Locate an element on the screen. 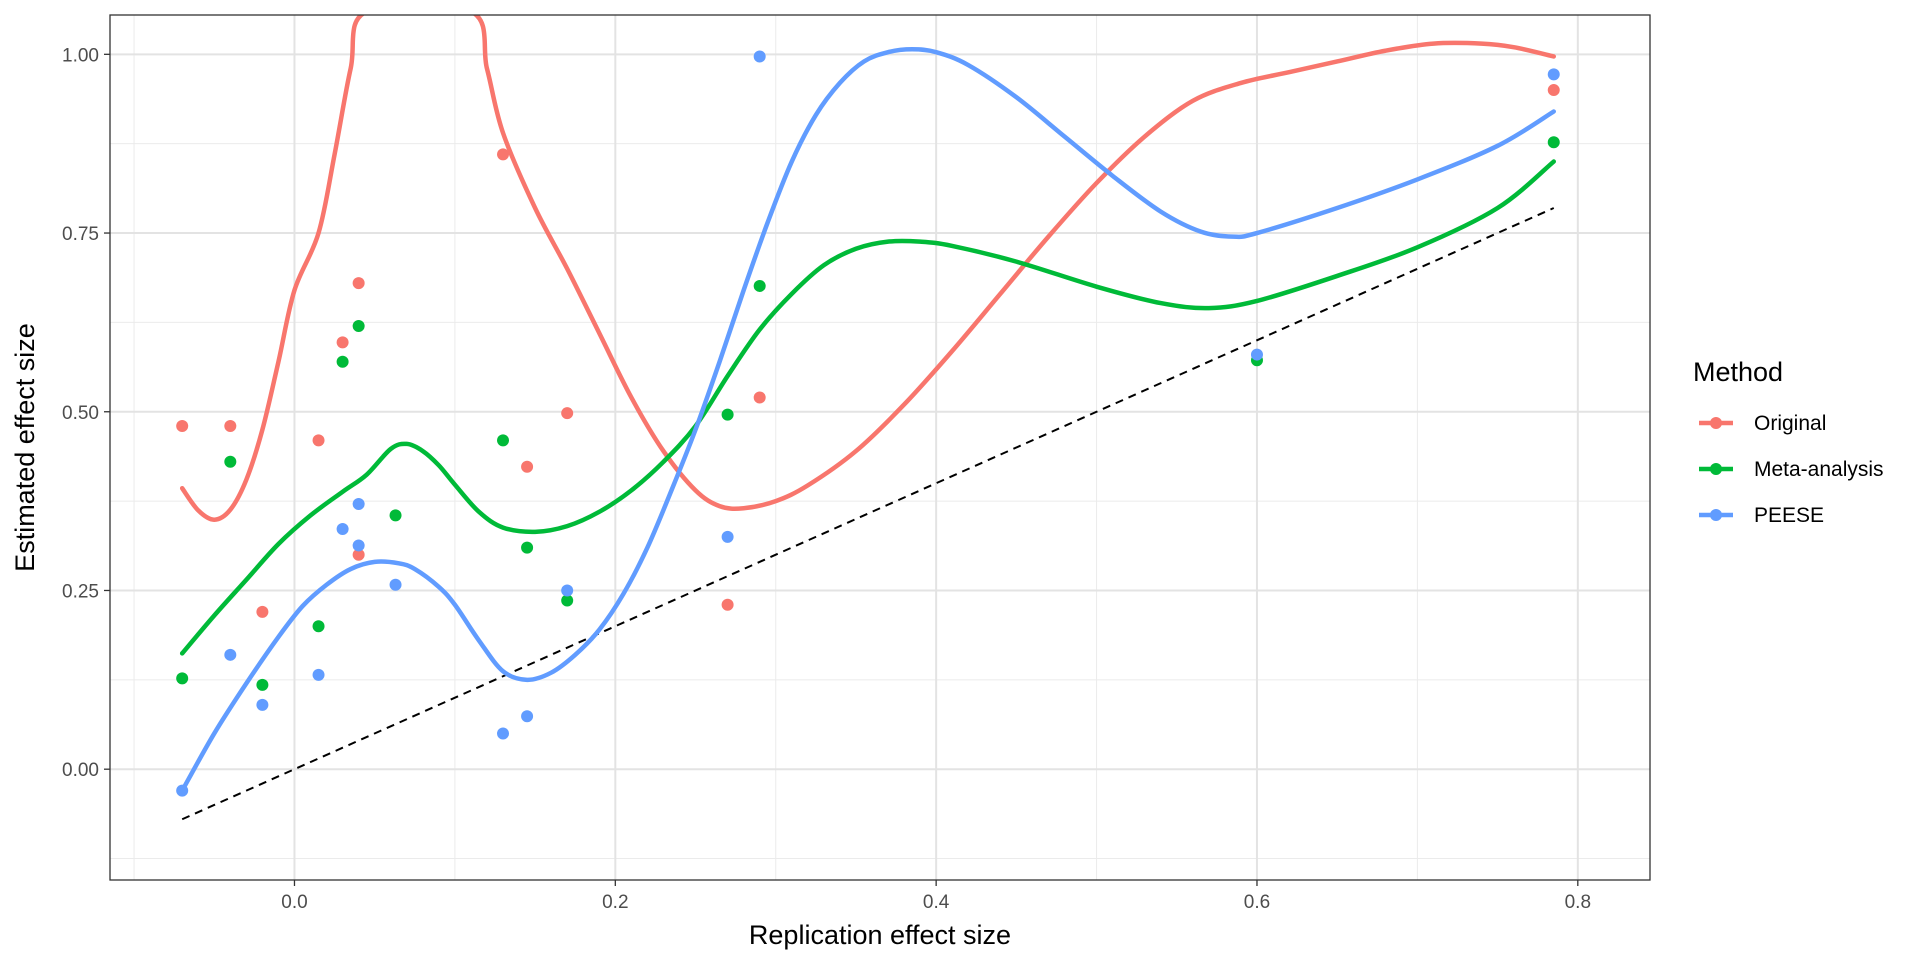 This screenshot has width=1920, height=960. x-tick-label: 0.6 is located at coordinates (1257, 902).